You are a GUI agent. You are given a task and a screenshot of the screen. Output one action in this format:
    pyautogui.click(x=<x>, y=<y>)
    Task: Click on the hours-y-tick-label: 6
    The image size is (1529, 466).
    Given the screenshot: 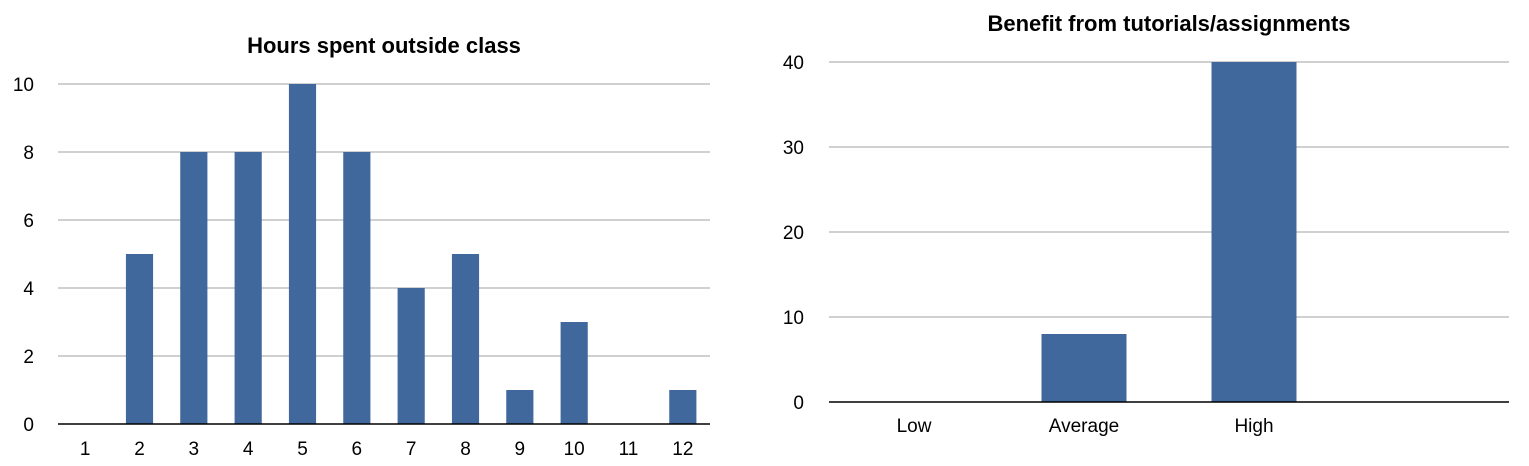 What is the action you would take?
    pyautogui.click(x=28, y=221)
    